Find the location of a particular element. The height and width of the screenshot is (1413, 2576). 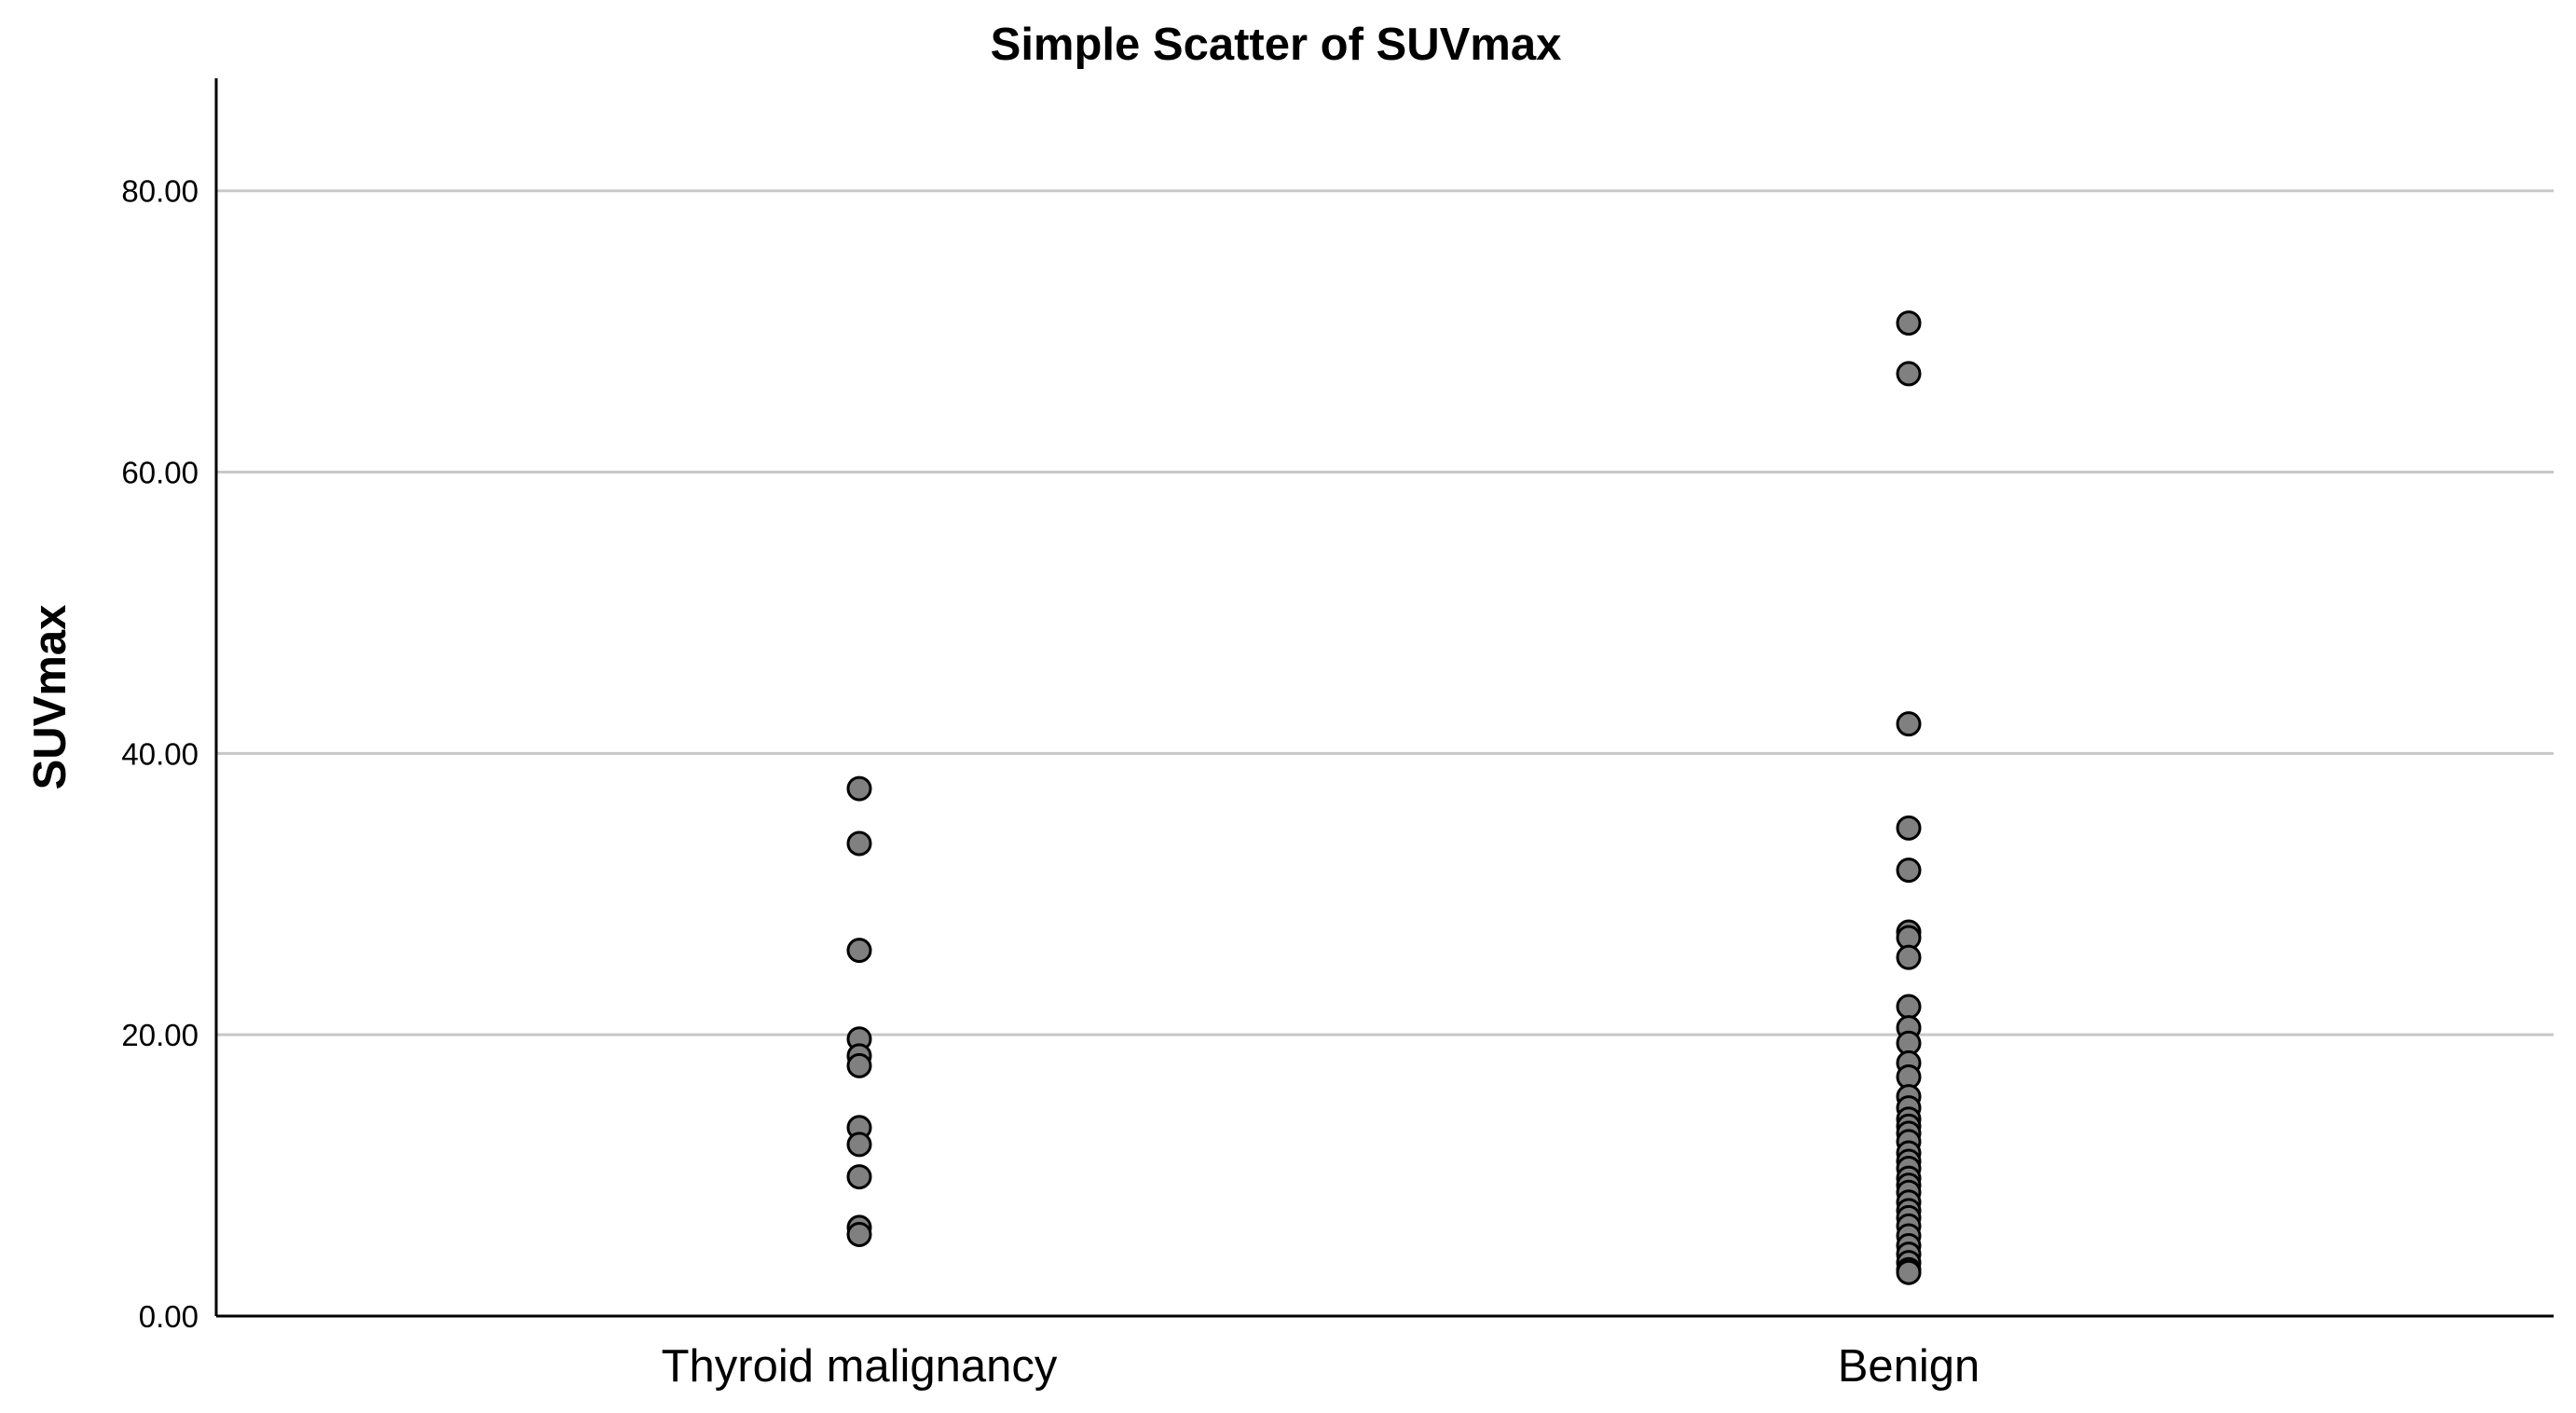

y-tick-labels: 0.00 20.00 40.00 60.00 80.00 is located at coordinates (160, 754).